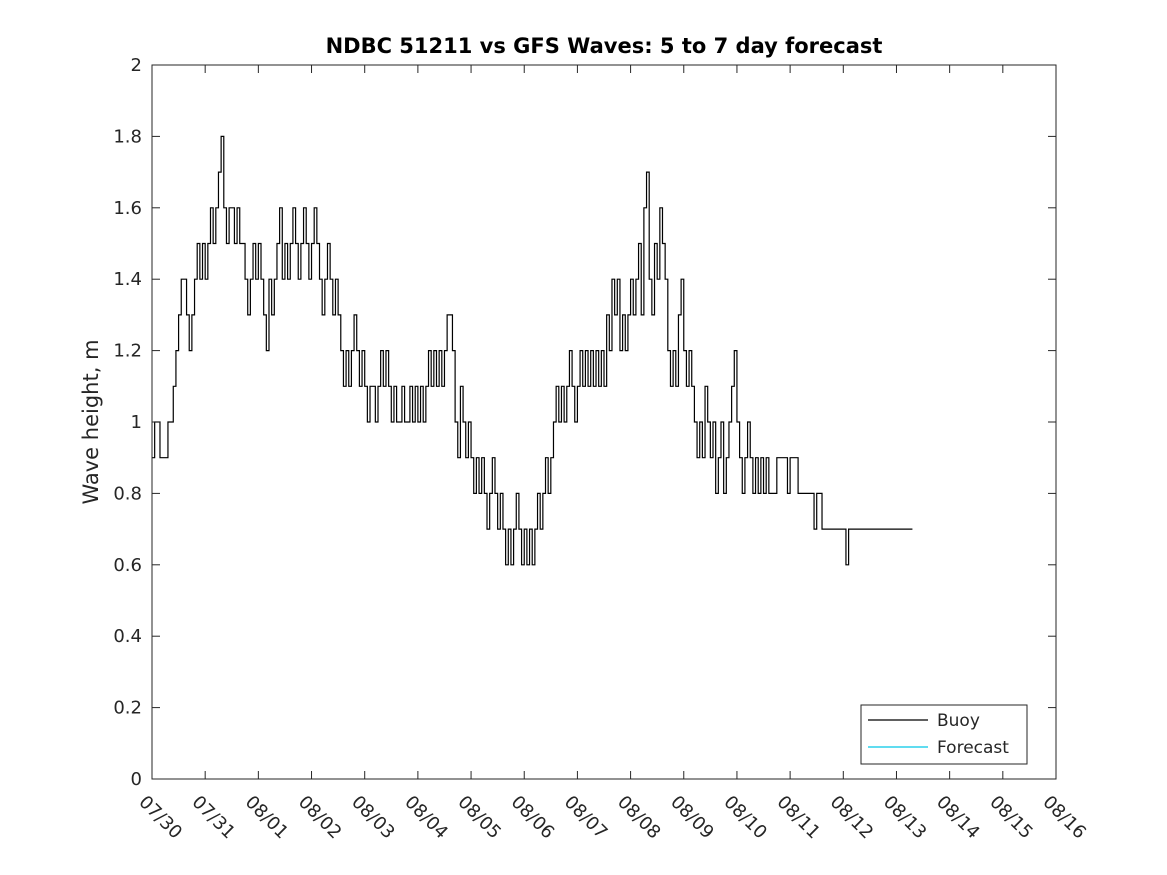 This screenshot has height=875, width=1167. What do you see at coordinates (958, 721) in the screenshot?
I see `legend-label-buoy: Buoy` at bounding box center [958, 721].